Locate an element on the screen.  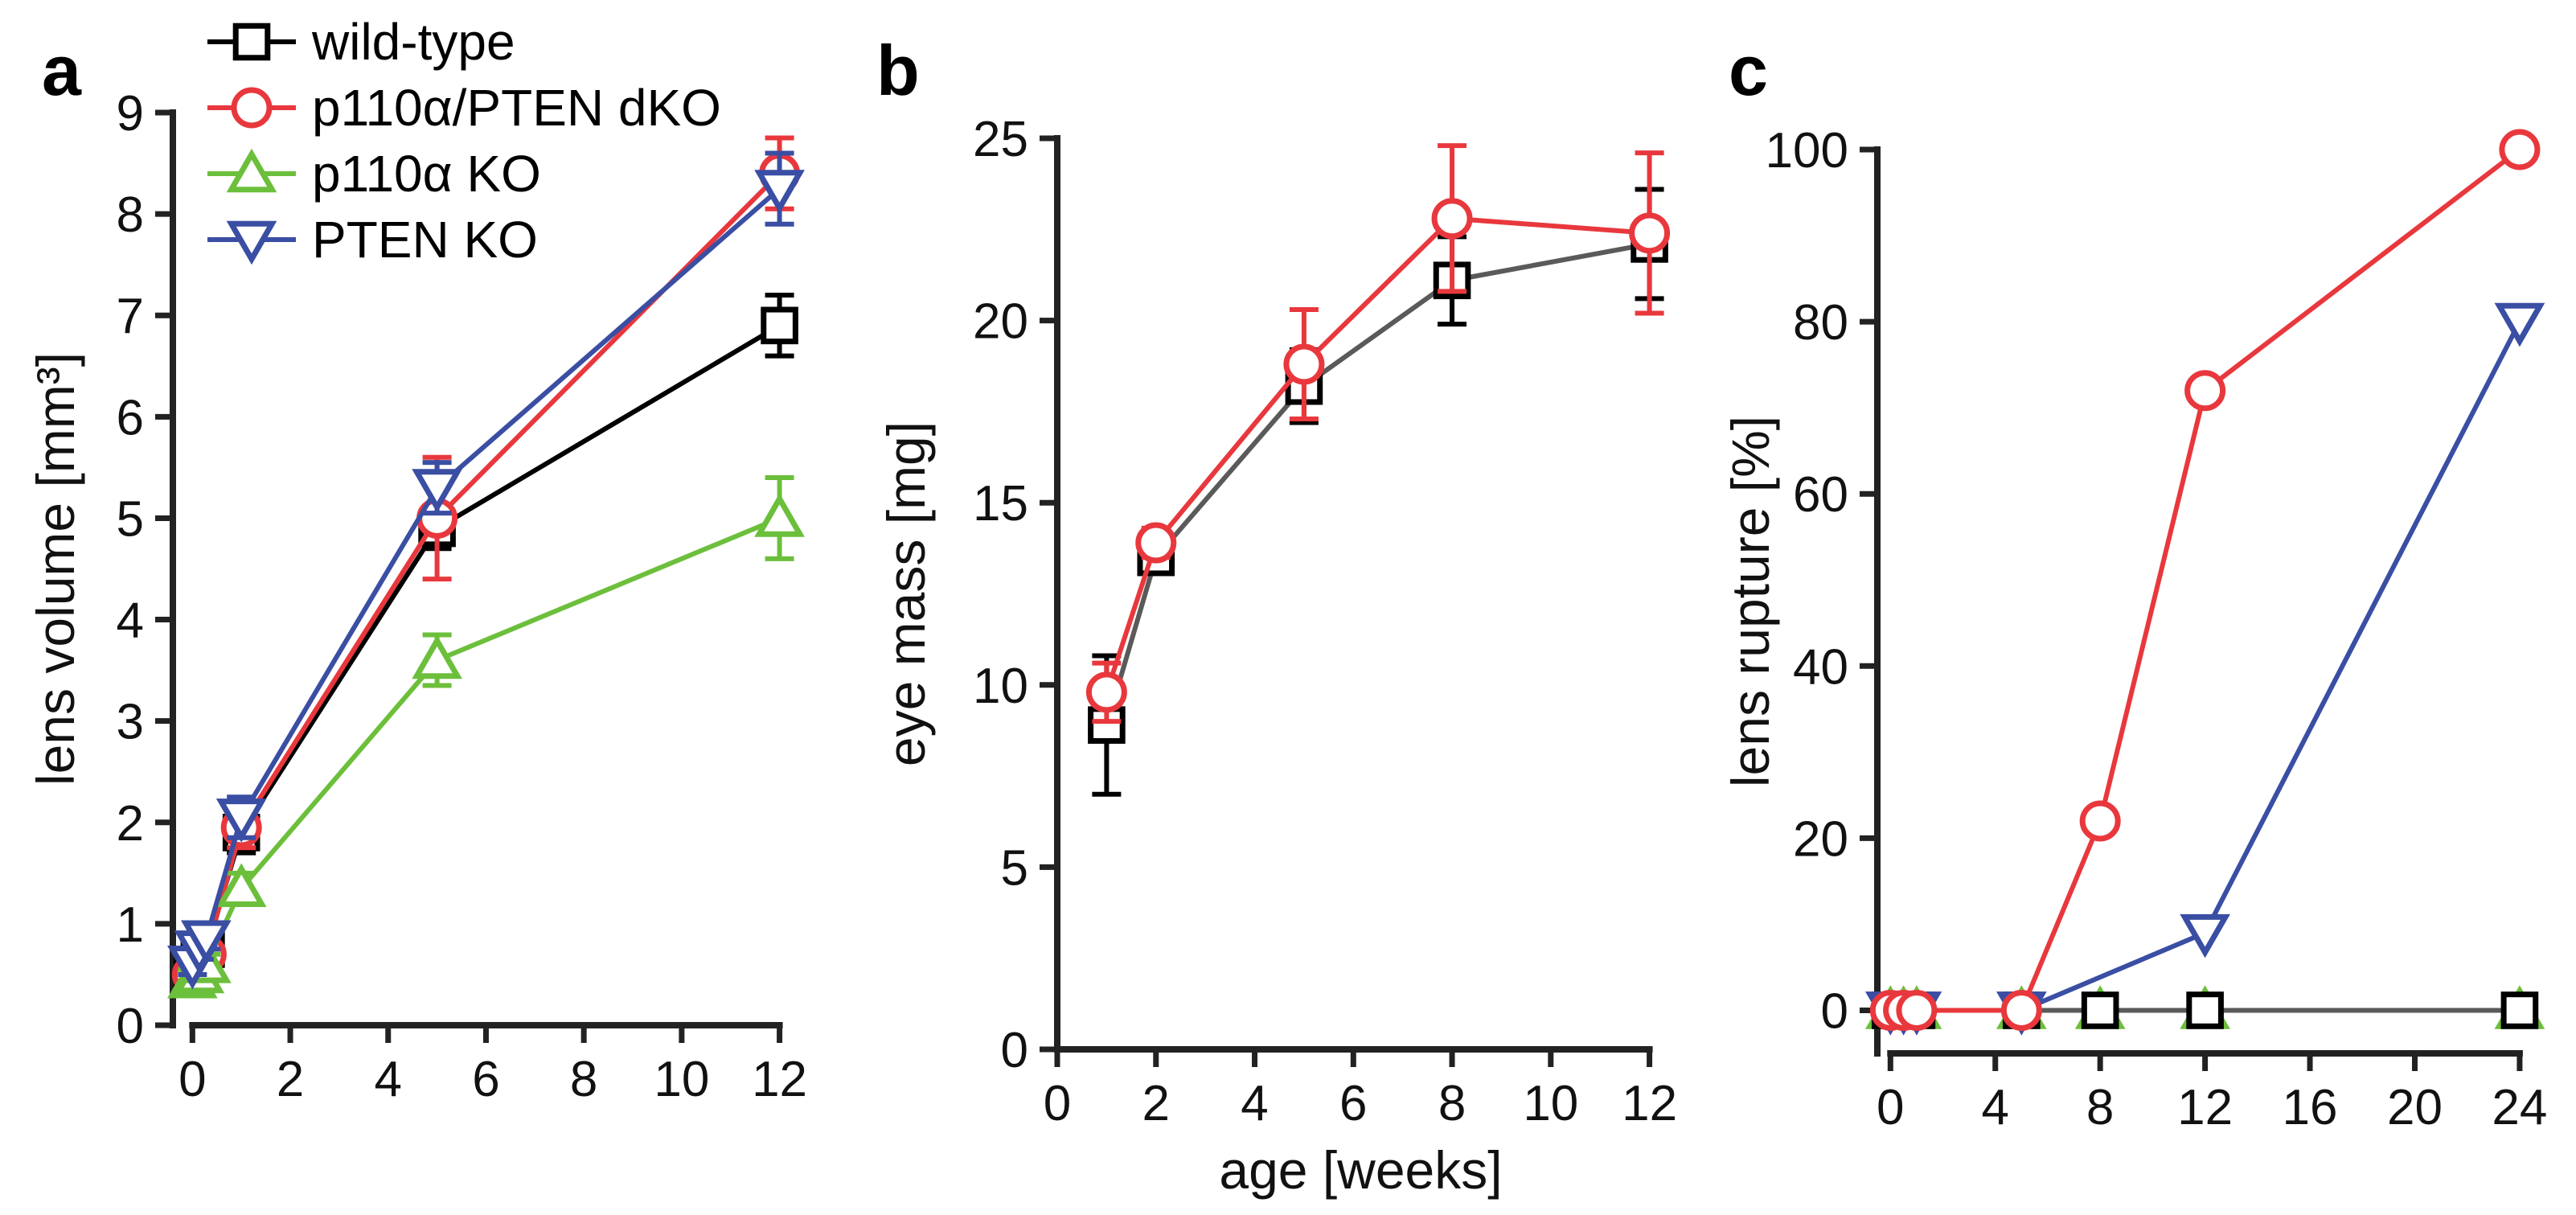
panel-label-c: c is located at coordinates (1748, 70).